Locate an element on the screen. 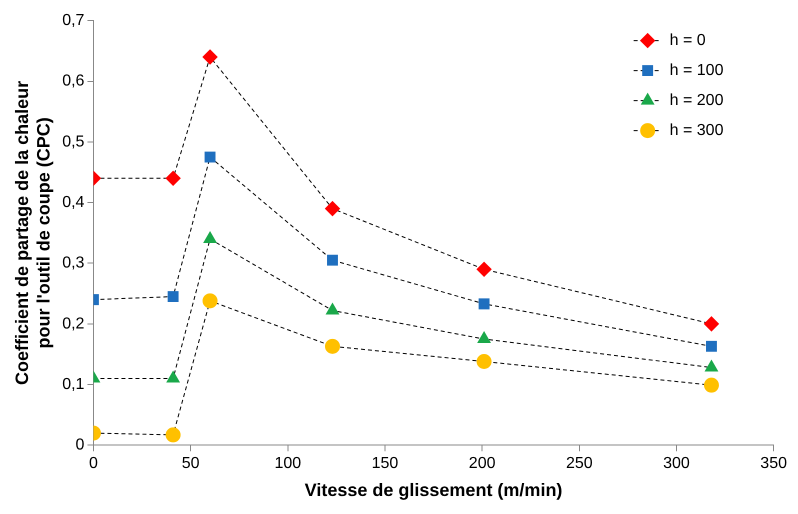  y-tick-label: 0,7 is located at coordinates (73, 21).